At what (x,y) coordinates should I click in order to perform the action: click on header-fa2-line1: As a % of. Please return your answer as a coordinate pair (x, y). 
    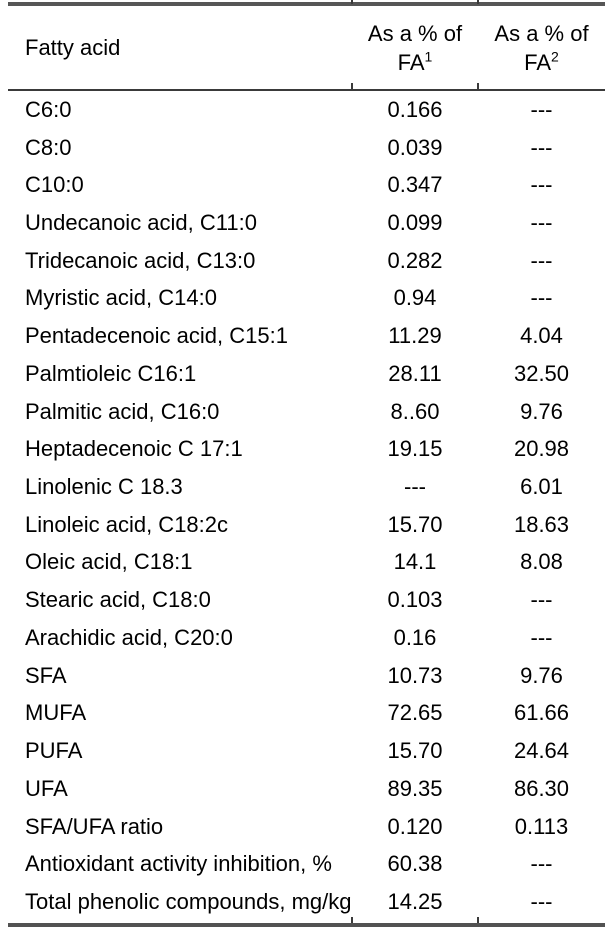
    Looking at the image, I should click on (541, 33).